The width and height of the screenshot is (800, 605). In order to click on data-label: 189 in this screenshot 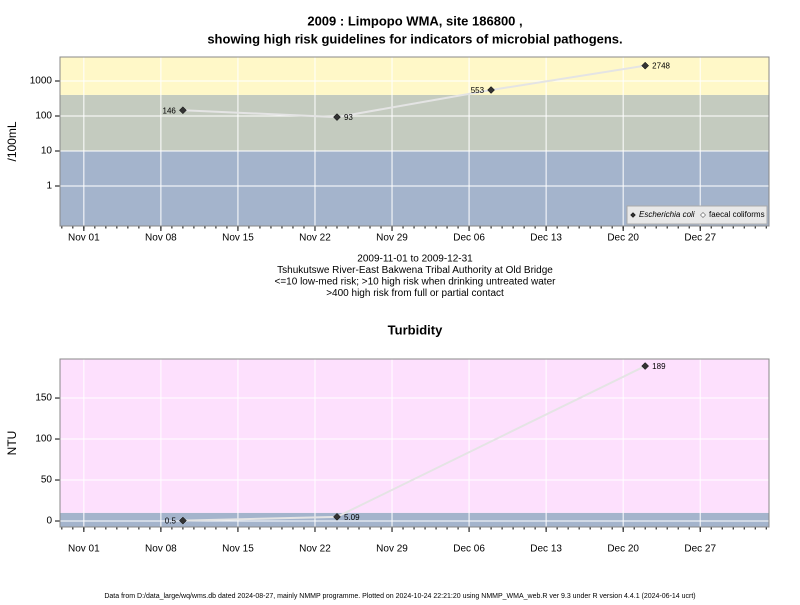, I will do `click(659, 366)`.